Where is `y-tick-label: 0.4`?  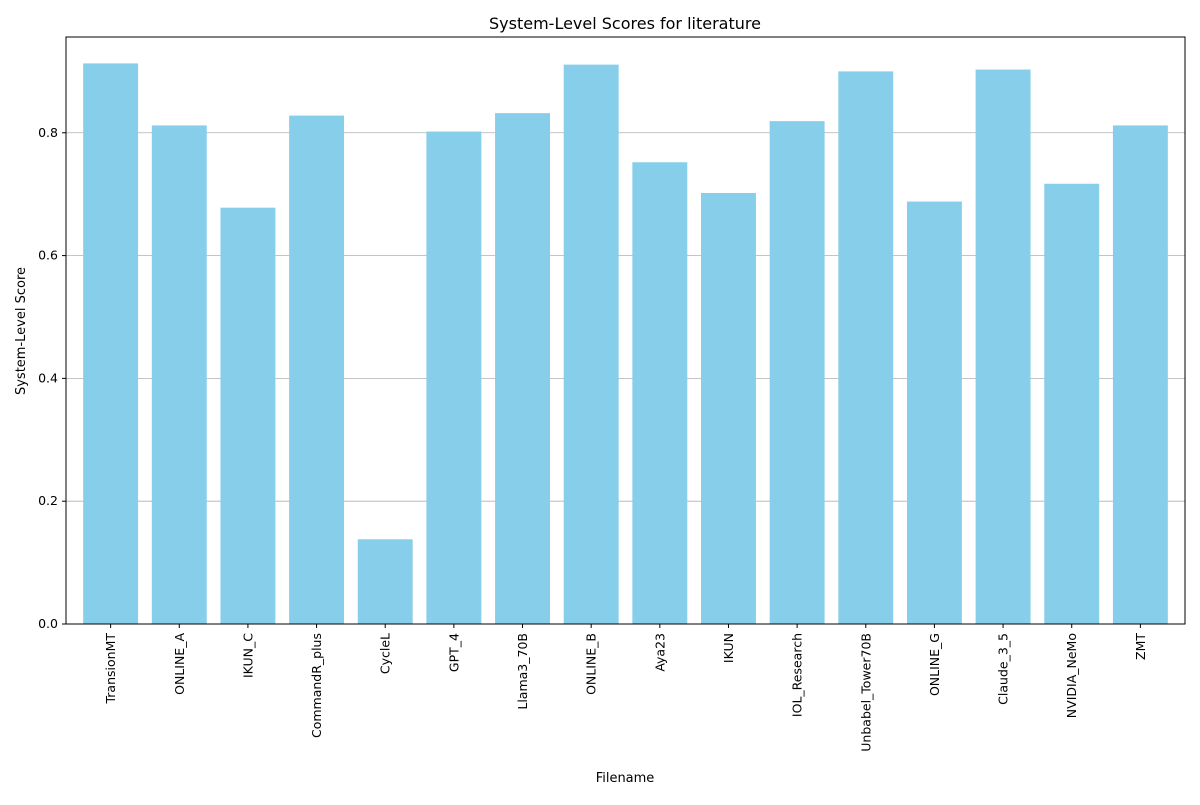 y-tick-label: 0.4 is located at coordinates (48, 377).